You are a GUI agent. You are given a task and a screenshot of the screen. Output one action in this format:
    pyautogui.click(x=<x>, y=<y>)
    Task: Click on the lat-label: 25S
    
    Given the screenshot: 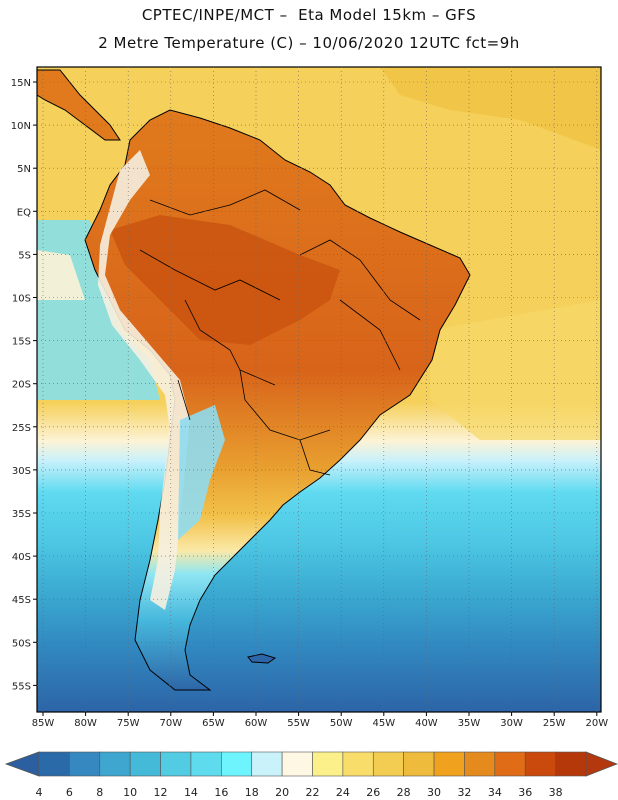 What is the action you would take?
    pyautogui.click(x=21, y=428)
    